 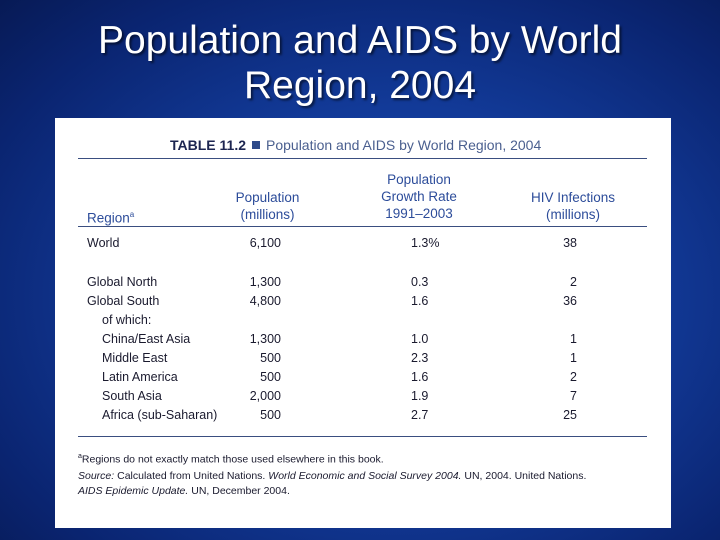 I want to click on table-row: Global North 1,300 0.3 2, so click(x=363, y=284).